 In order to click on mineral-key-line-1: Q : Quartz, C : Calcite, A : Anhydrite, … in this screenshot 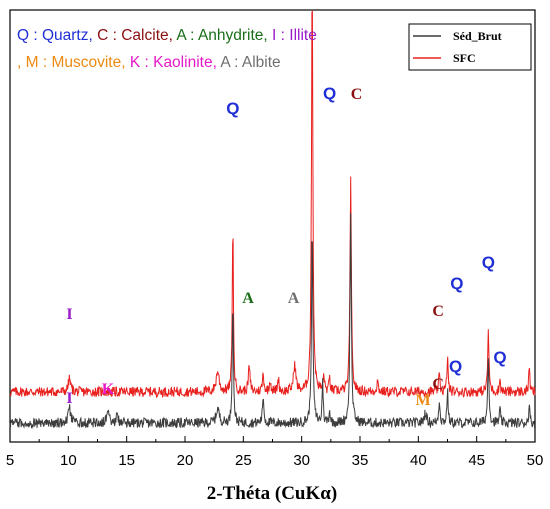, I will do `click(167, 35)`.